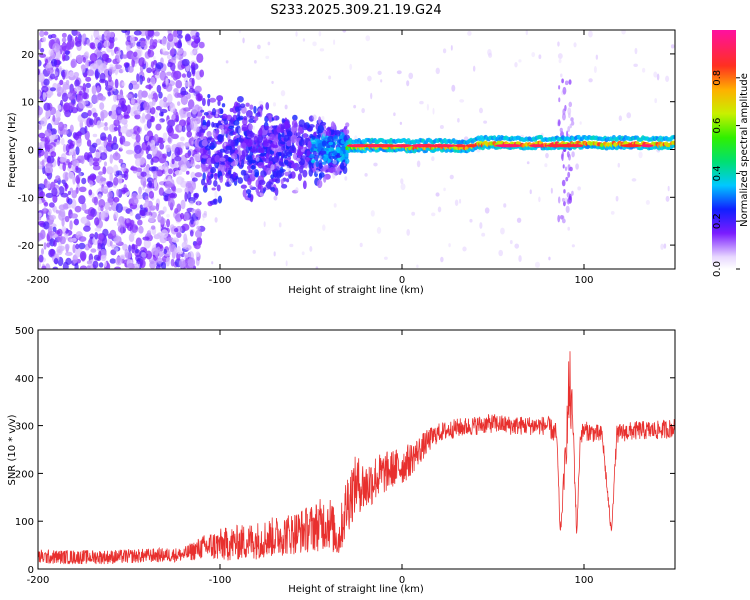 This screenshot has height=600, width=750. Describe the element at coordinates (220, 280) in the screenshot. I see `x-tick-label: -100` at that location.